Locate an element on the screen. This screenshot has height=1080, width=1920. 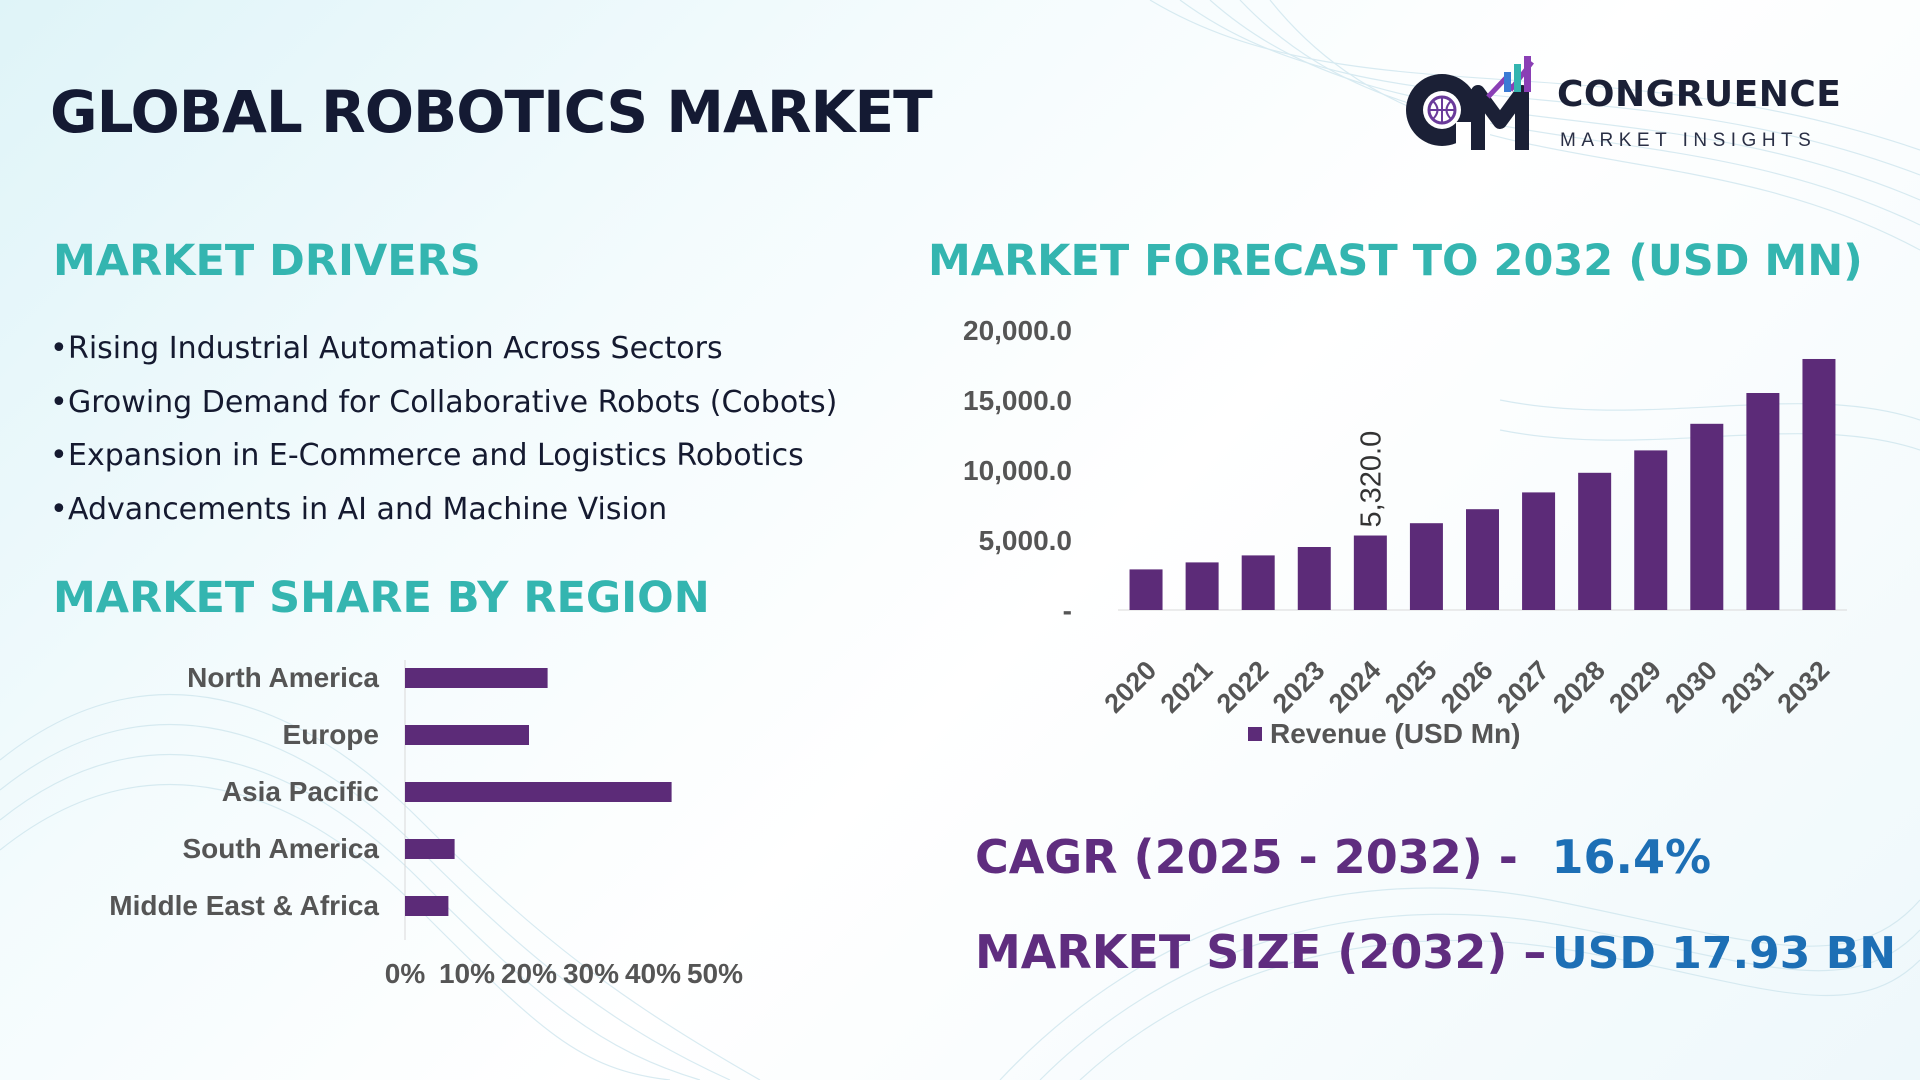
x-tick-label: 50% is located at coordinates (715, 973).